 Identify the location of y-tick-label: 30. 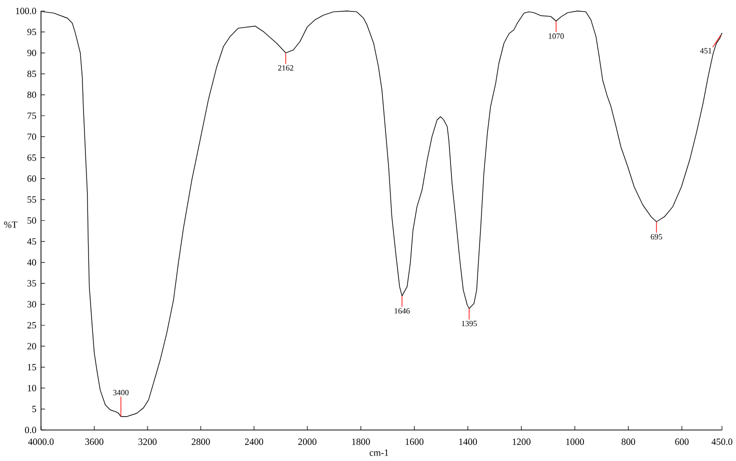
(31, 304).